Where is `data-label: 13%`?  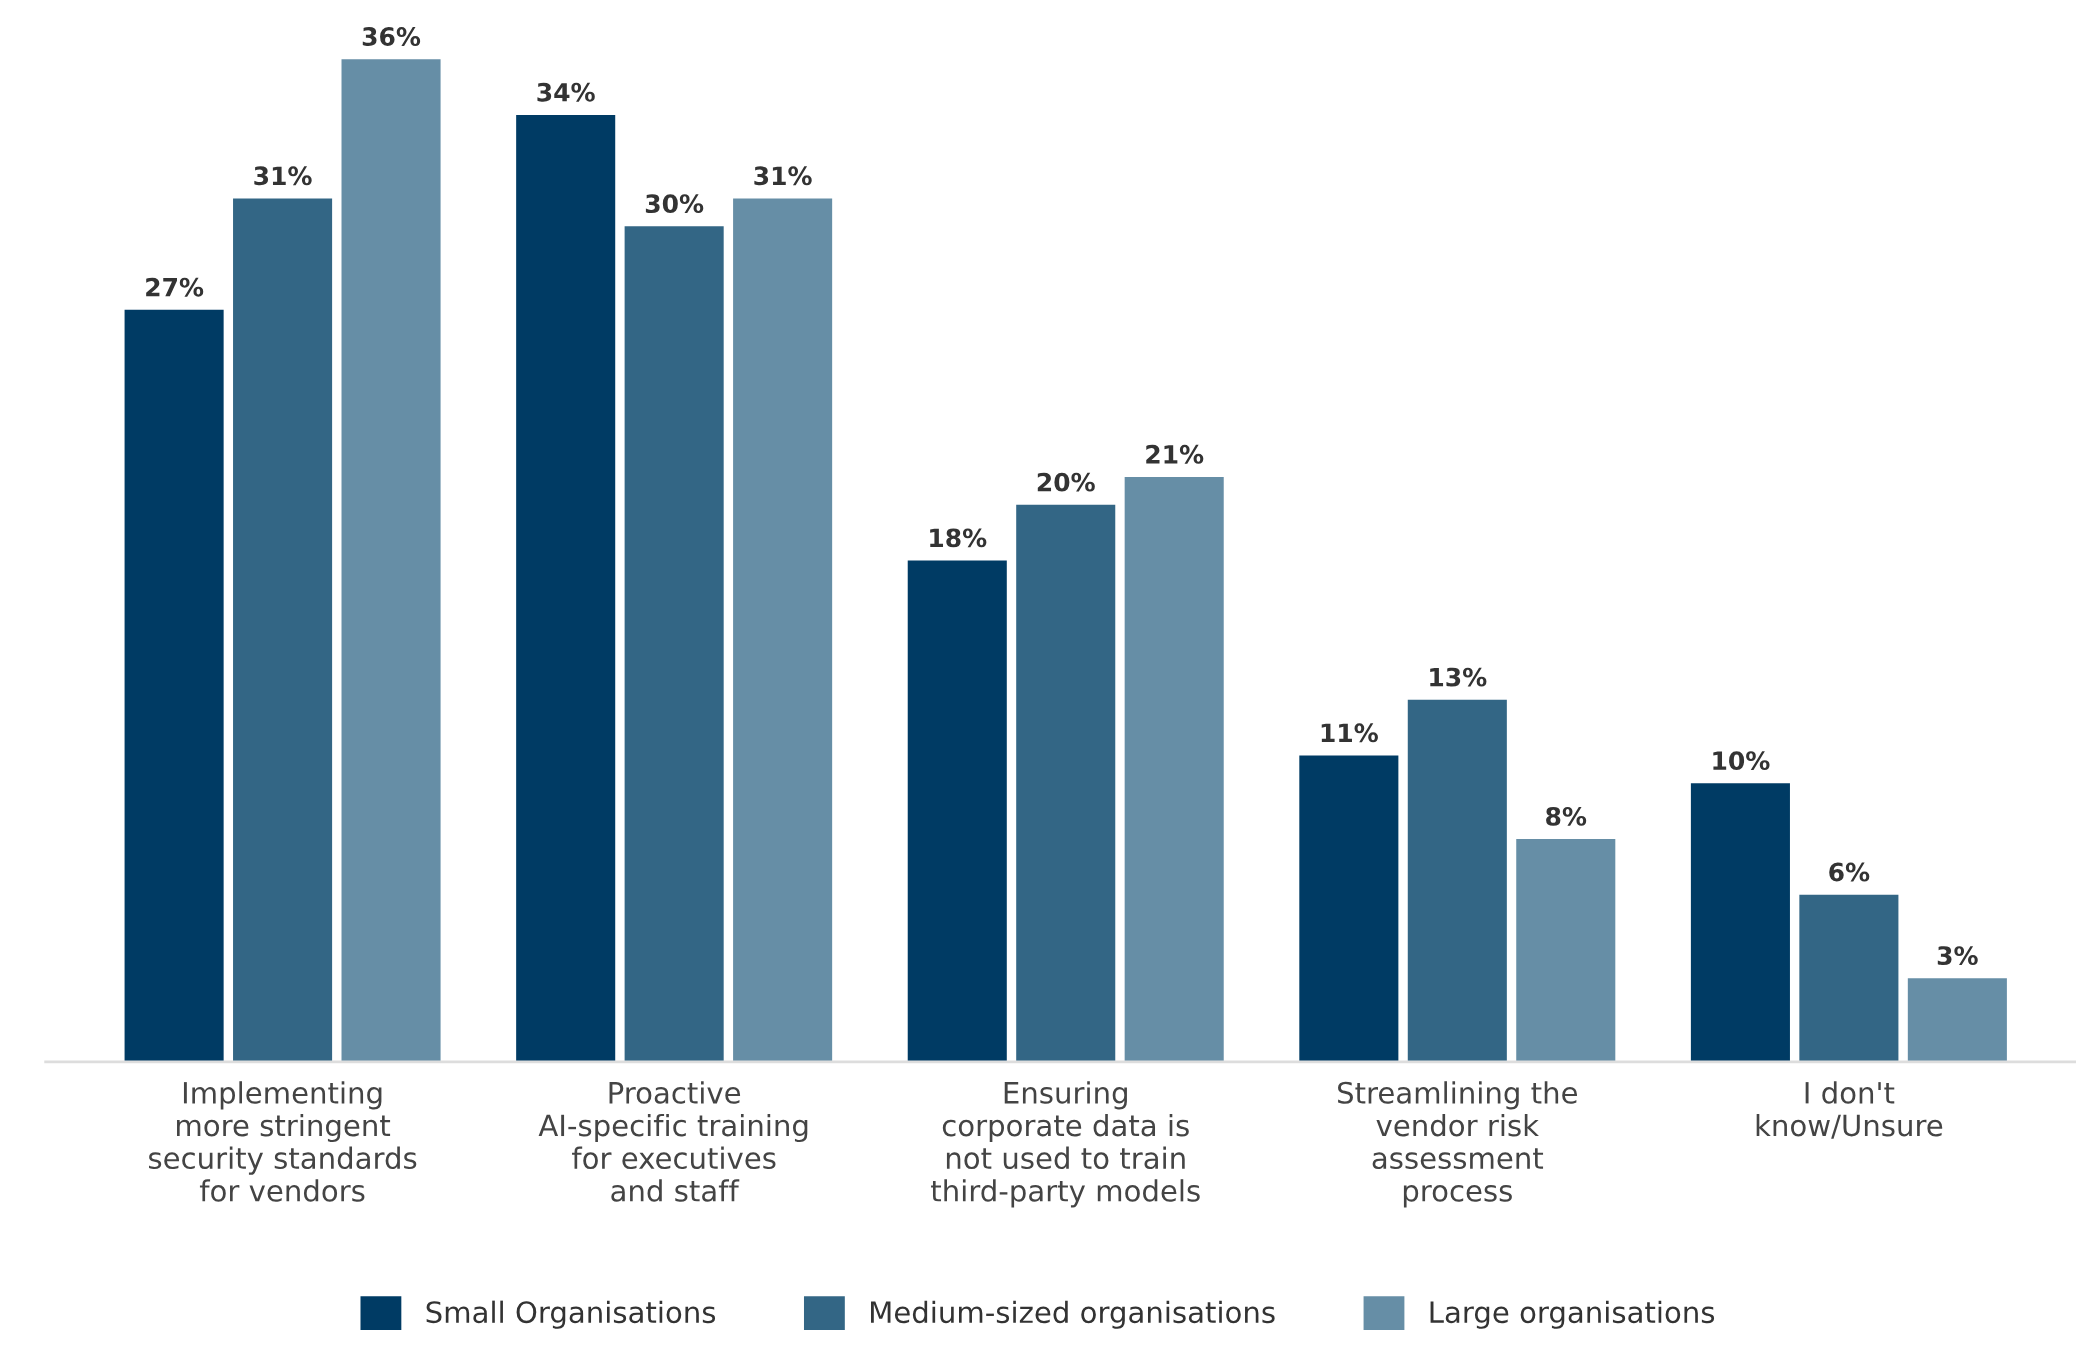 data-label: 13% is located at coordinates (1458, 677).